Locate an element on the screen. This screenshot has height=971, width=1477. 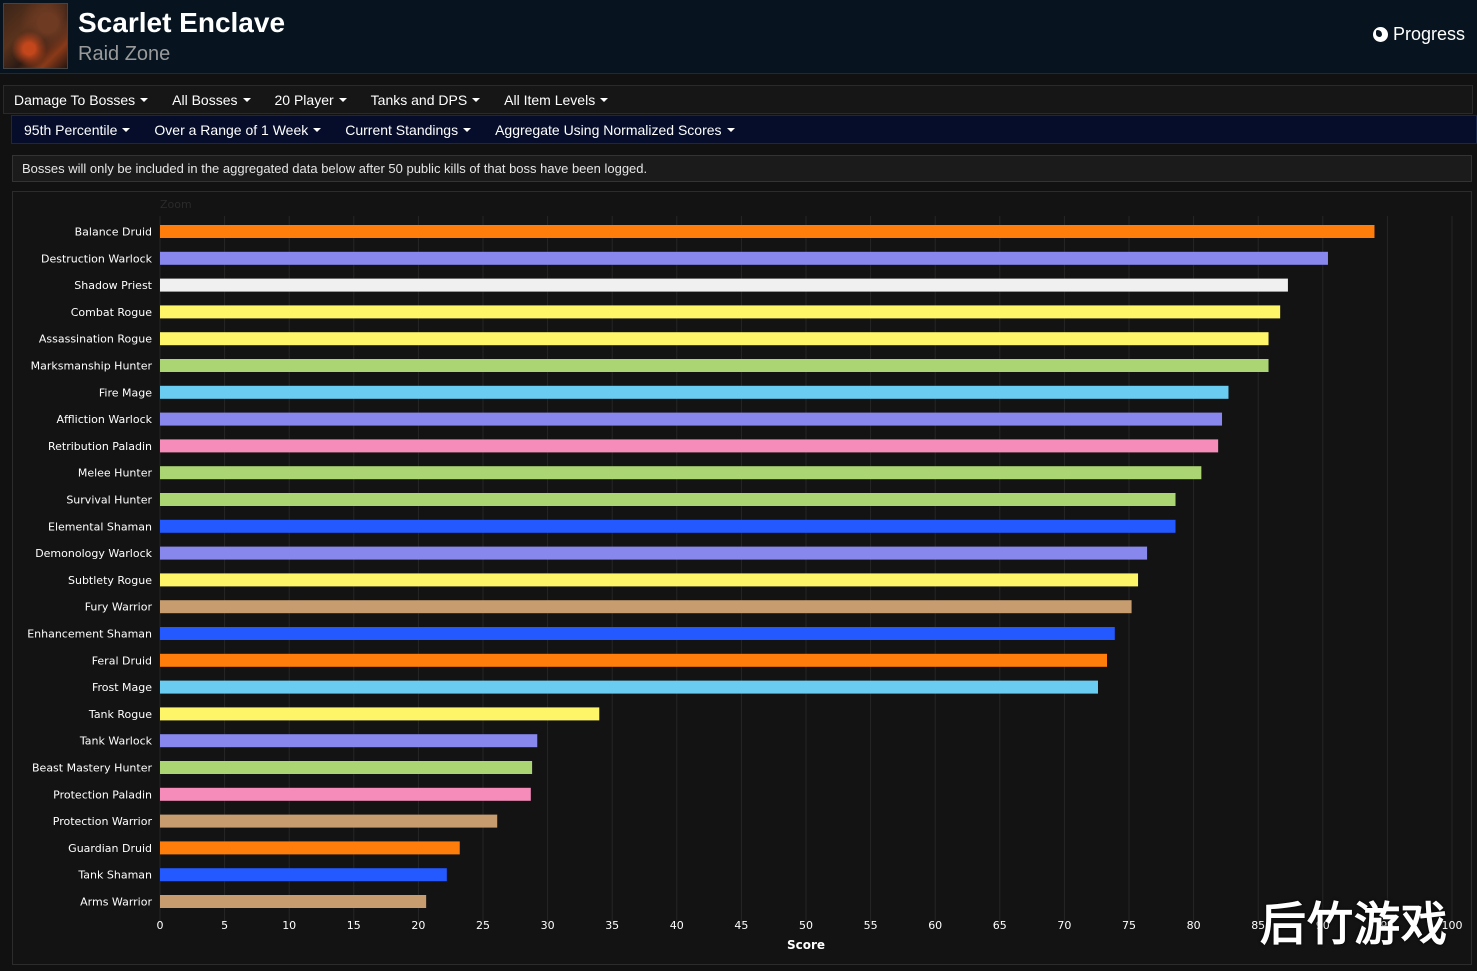
item-level-dropdown-label: All Item Levels is located at coordinates (550, 99).